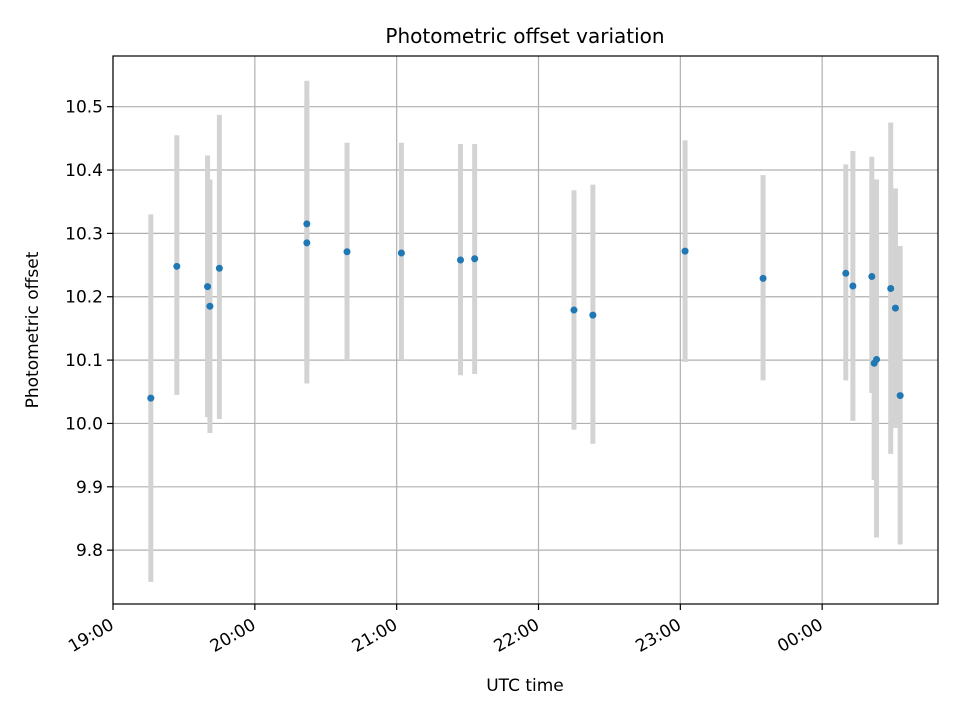  Describe the element at coordinates (33, 329) in the screenshot. I see `y-axis-label: Photometric offset` at that location.